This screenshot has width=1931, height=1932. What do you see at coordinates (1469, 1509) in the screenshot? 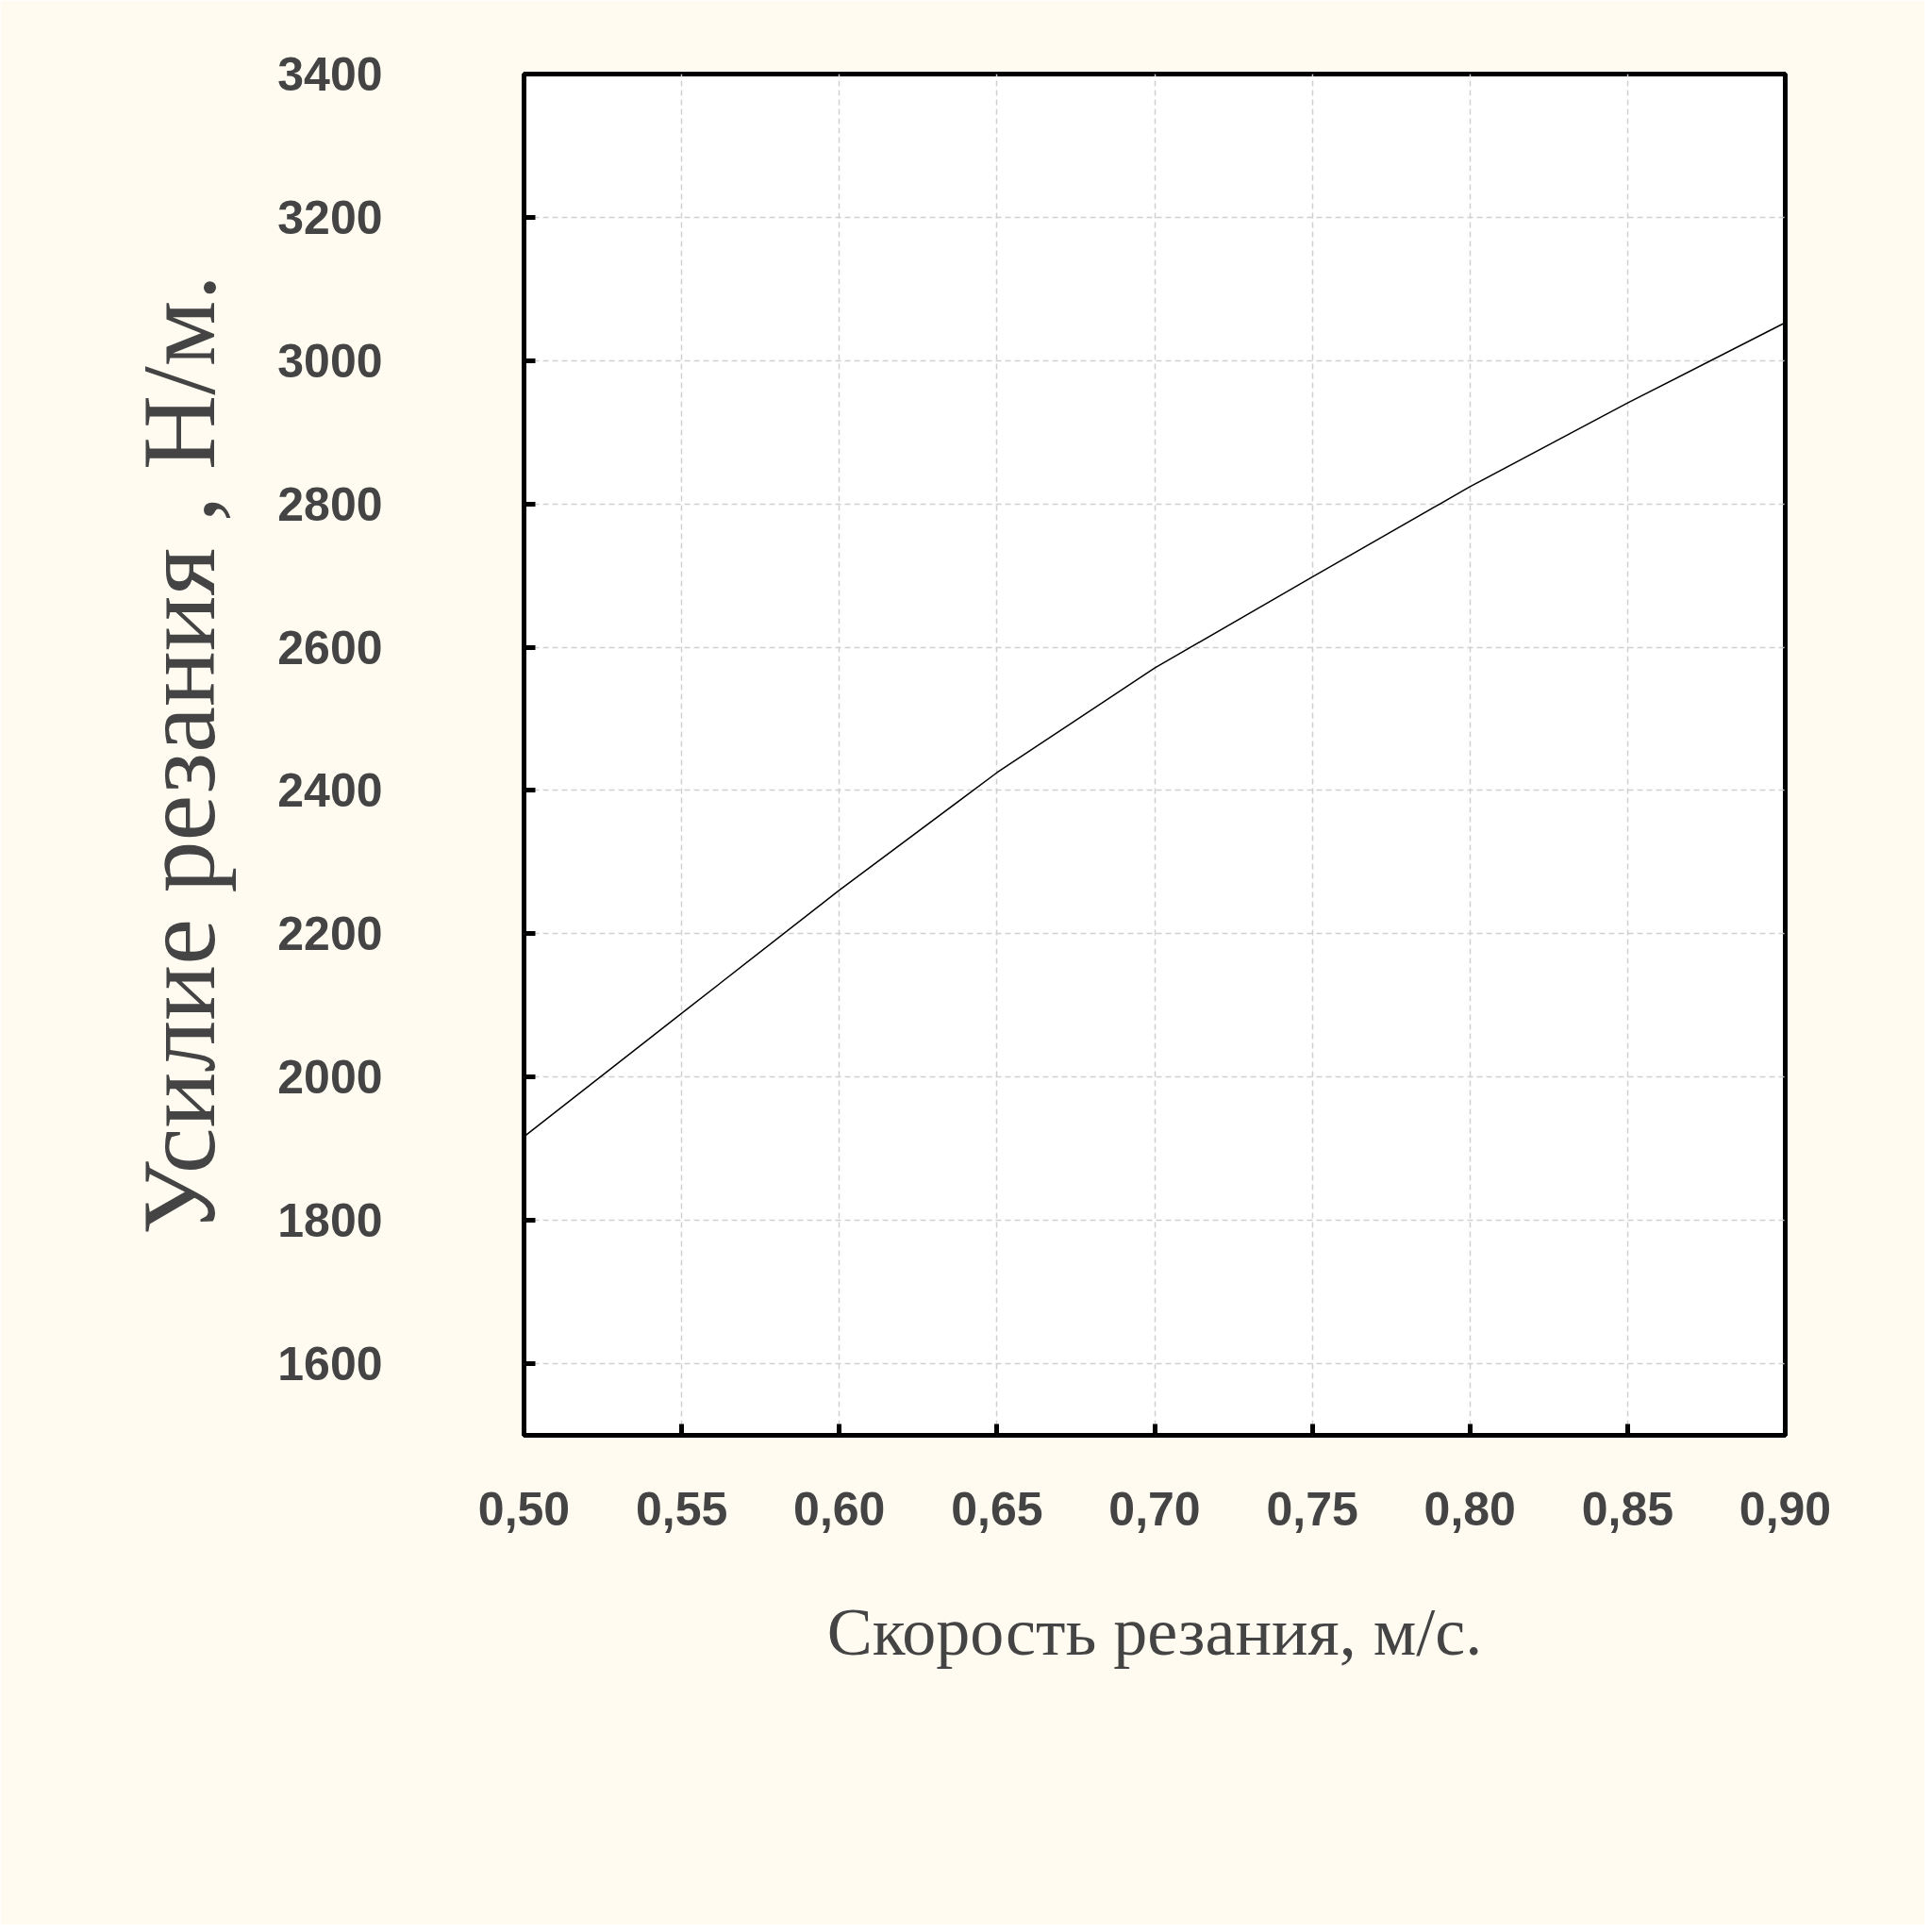
I see `x-tick-label: 0,80` at bounding box center [1469, 1509].